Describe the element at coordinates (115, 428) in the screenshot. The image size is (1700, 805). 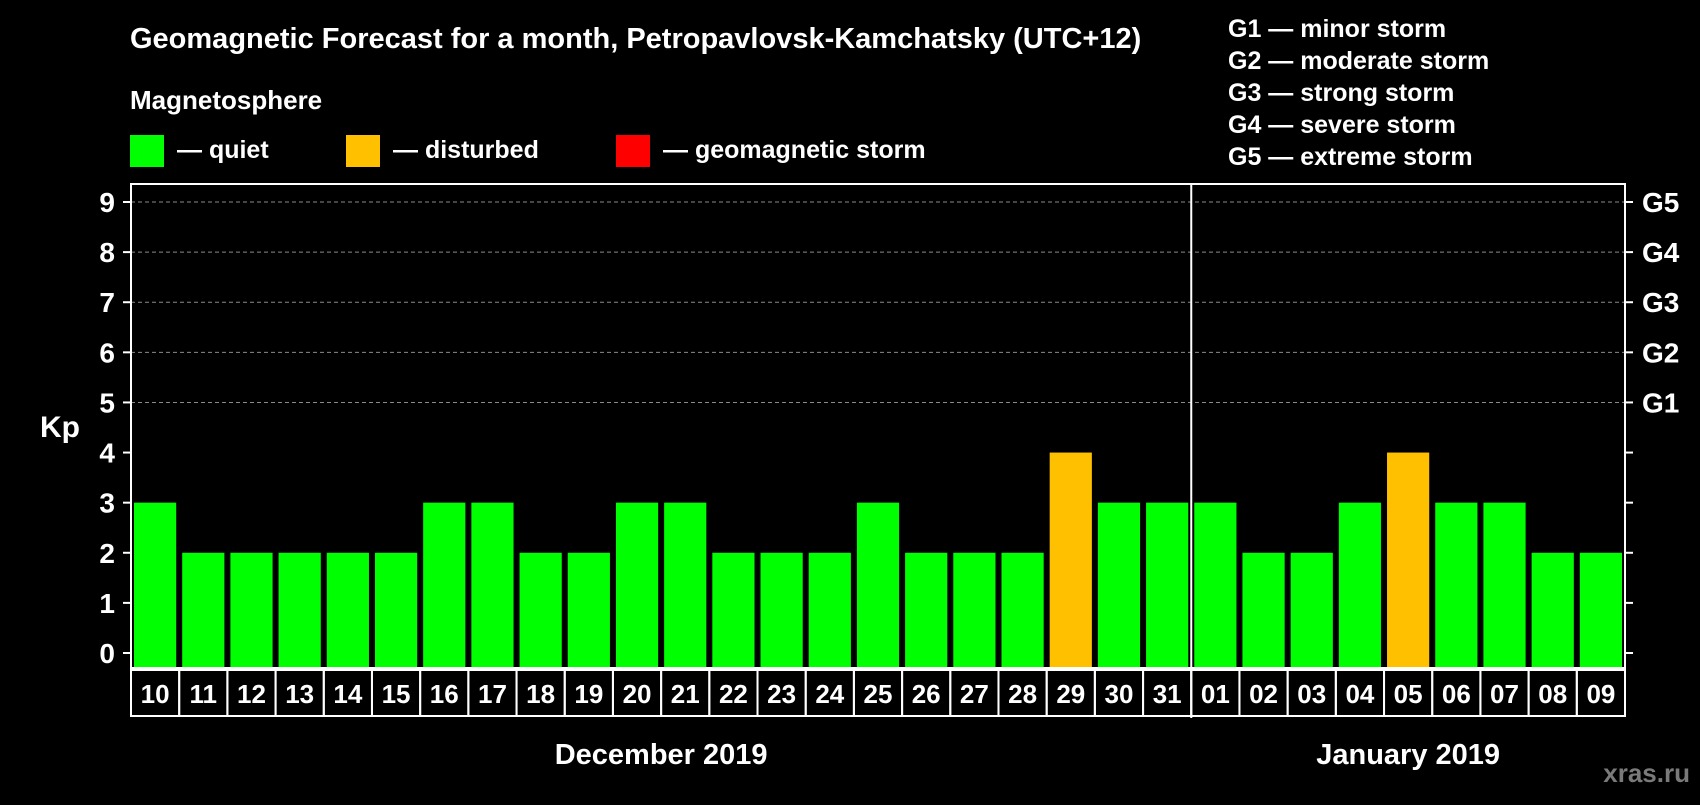
I see `y-axis: 0 1 2 3 4 5 6 7 8 9` at that location.